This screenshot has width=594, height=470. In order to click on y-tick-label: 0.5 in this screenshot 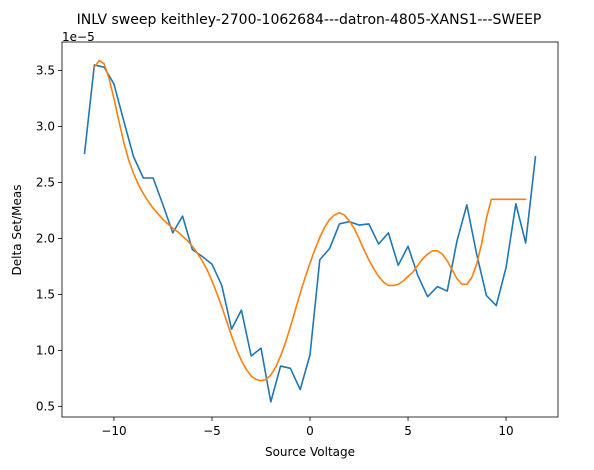, I will do `click(45, 406)`.